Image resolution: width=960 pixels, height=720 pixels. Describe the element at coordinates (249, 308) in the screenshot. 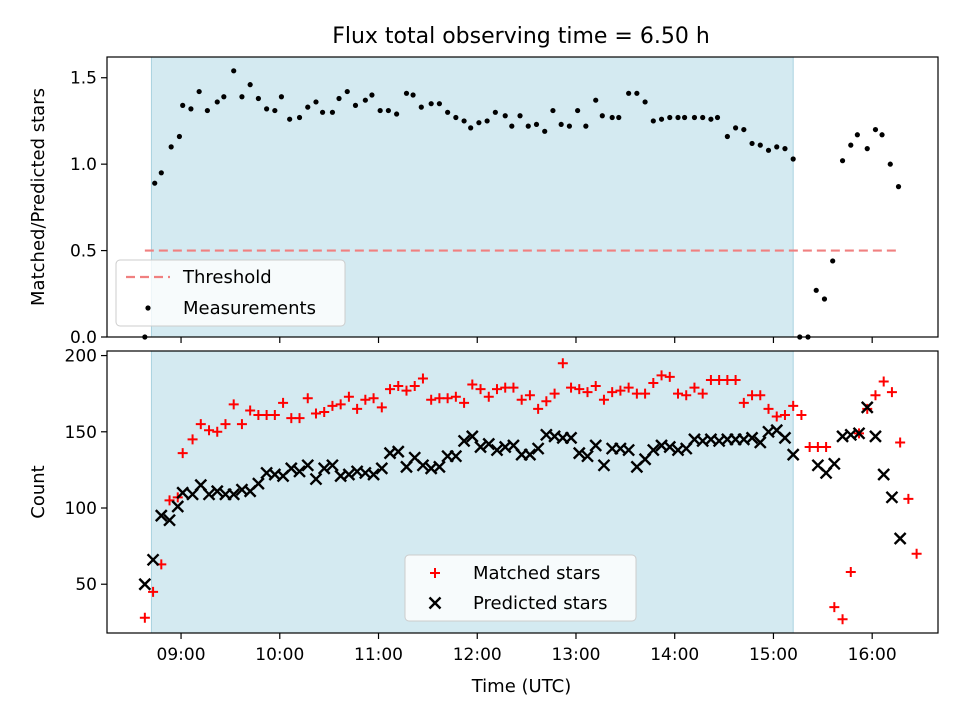

I see `legend-measurement-label: Measurements` at that location.